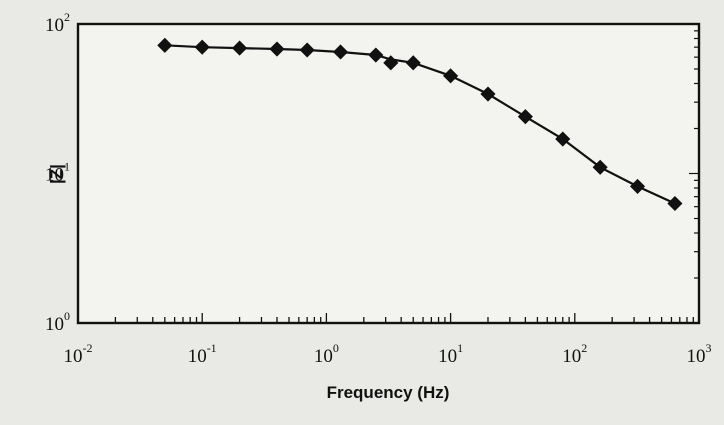 The width and height of the screenshot is (724, 425). I want to click on x-tick-label: 10², so click(574, 354).